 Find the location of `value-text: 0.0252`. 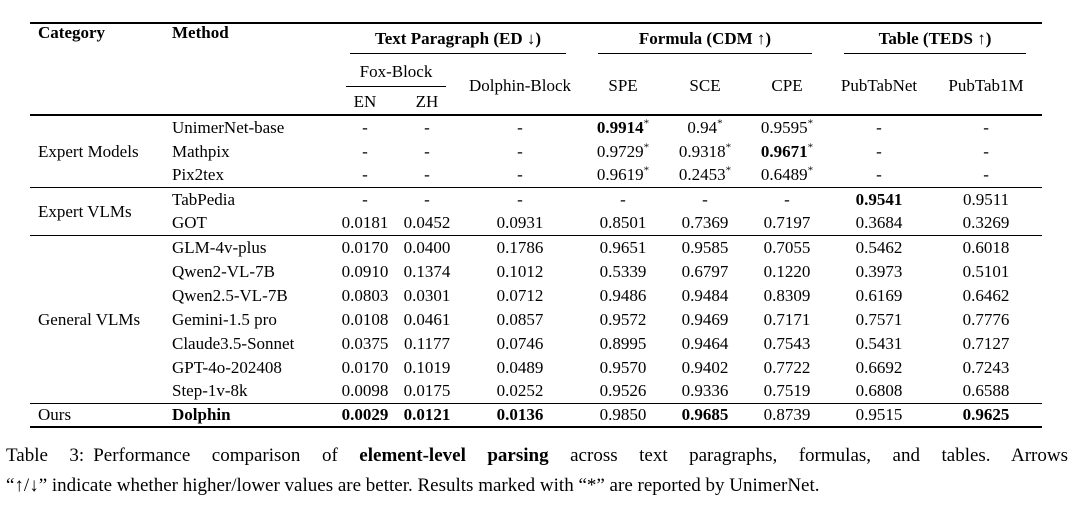

value-text: 0.0252 is located at coordinates (520, 391).